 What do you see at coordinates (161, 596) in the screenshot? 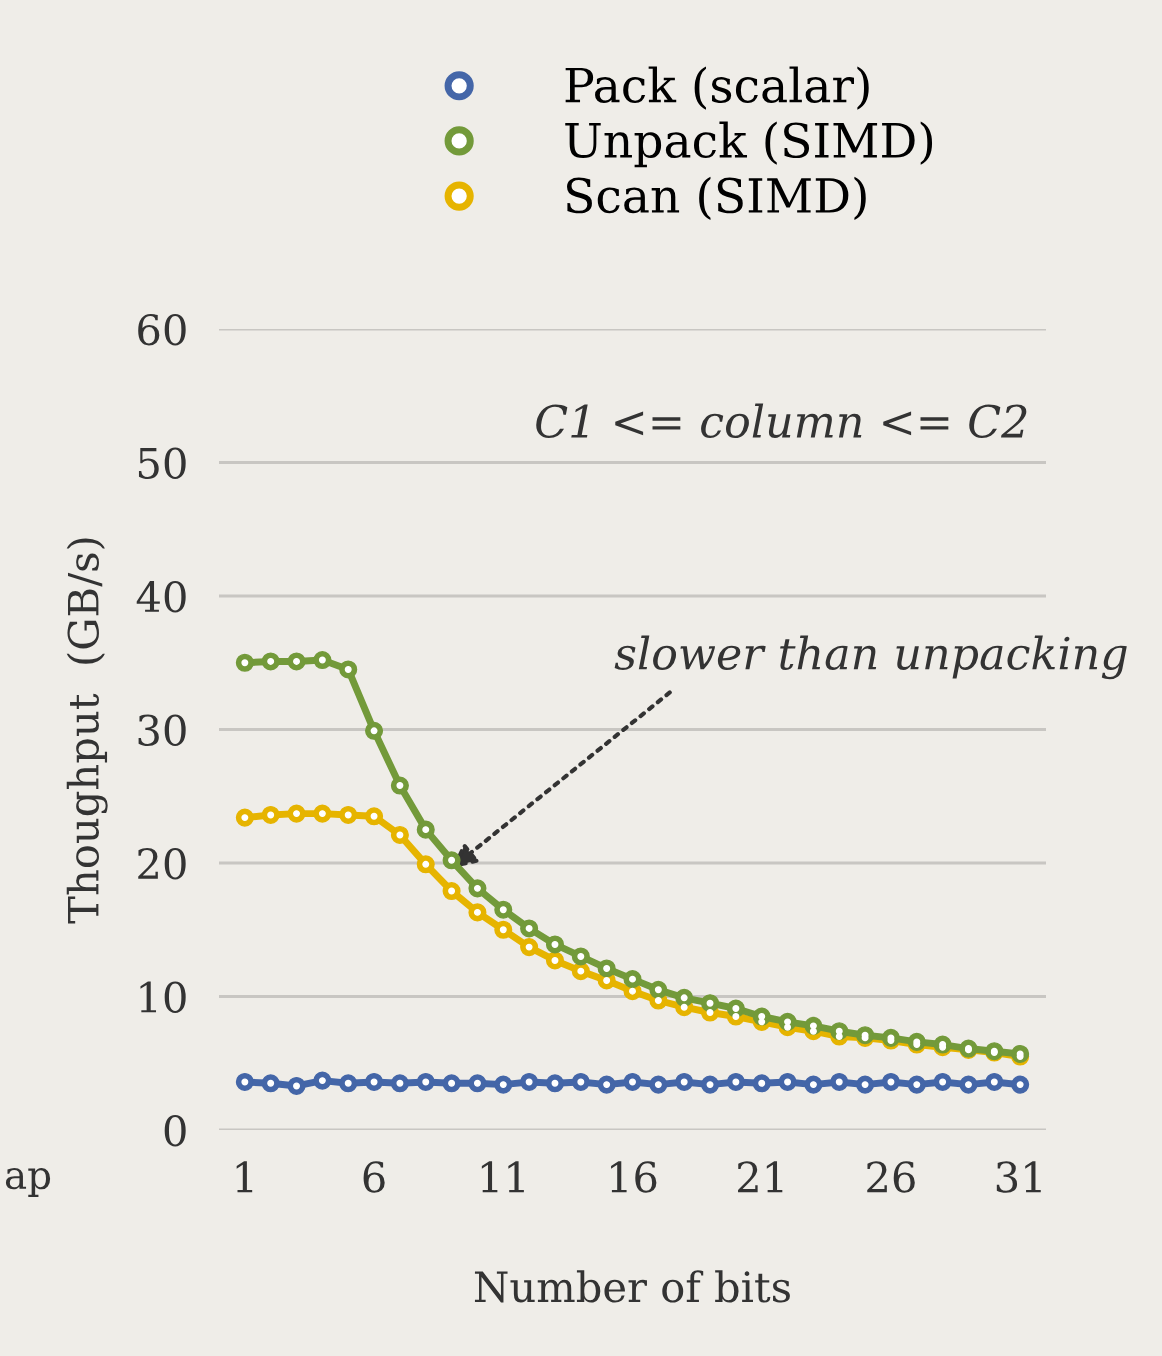
I see `y-tick-label: 40` at bounding box center [161, 596].